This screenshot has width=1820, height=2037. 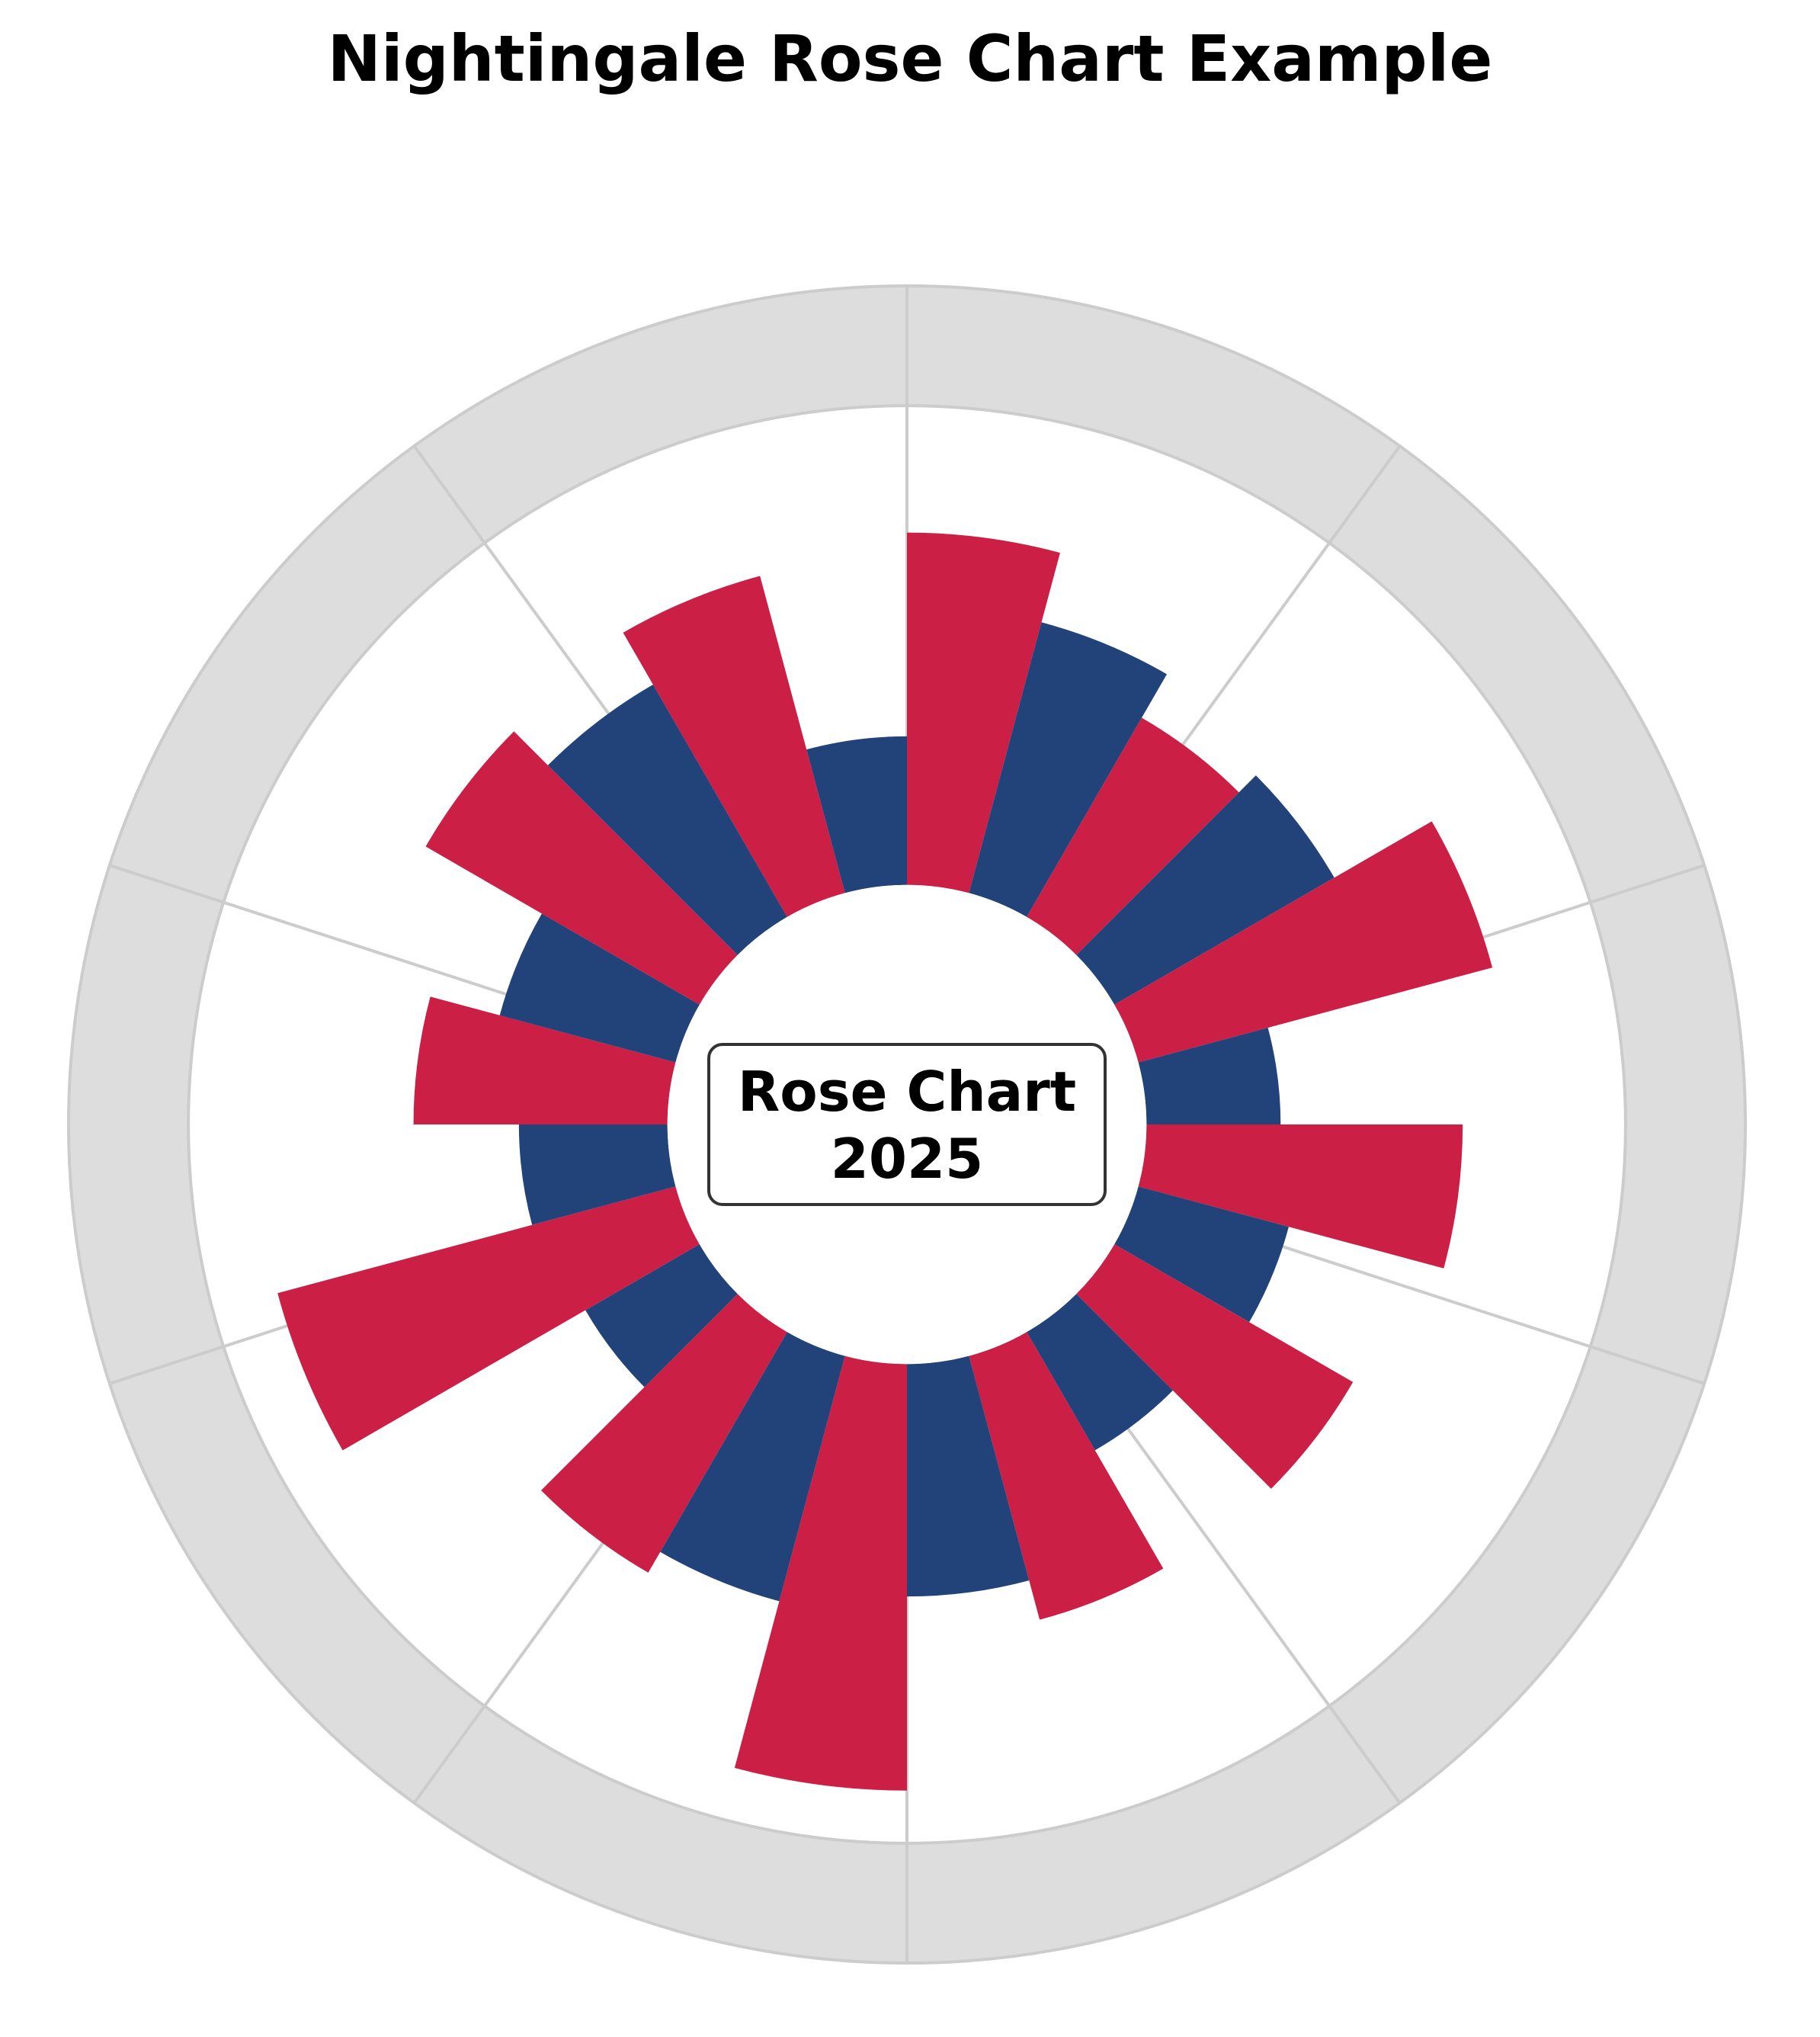 What do you see at coordinates (910, 58) in the screenshot?
I see `chart-title: Nightingale Rose Chart Example` at bounding box center [910, 58].